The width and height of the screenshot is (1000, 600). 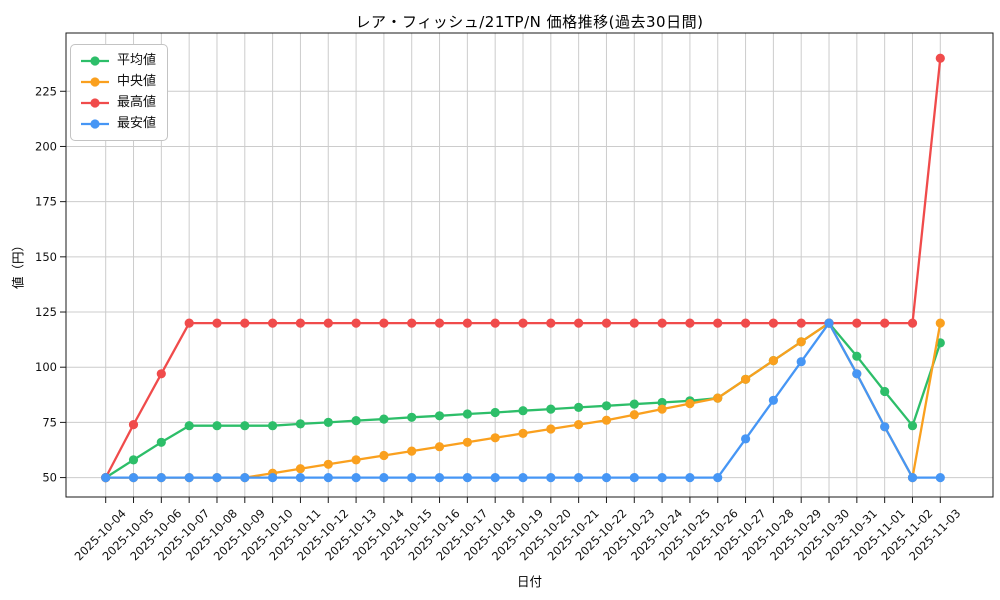 I want to click on y-tick-label: 175, so click(x=46, y=202).